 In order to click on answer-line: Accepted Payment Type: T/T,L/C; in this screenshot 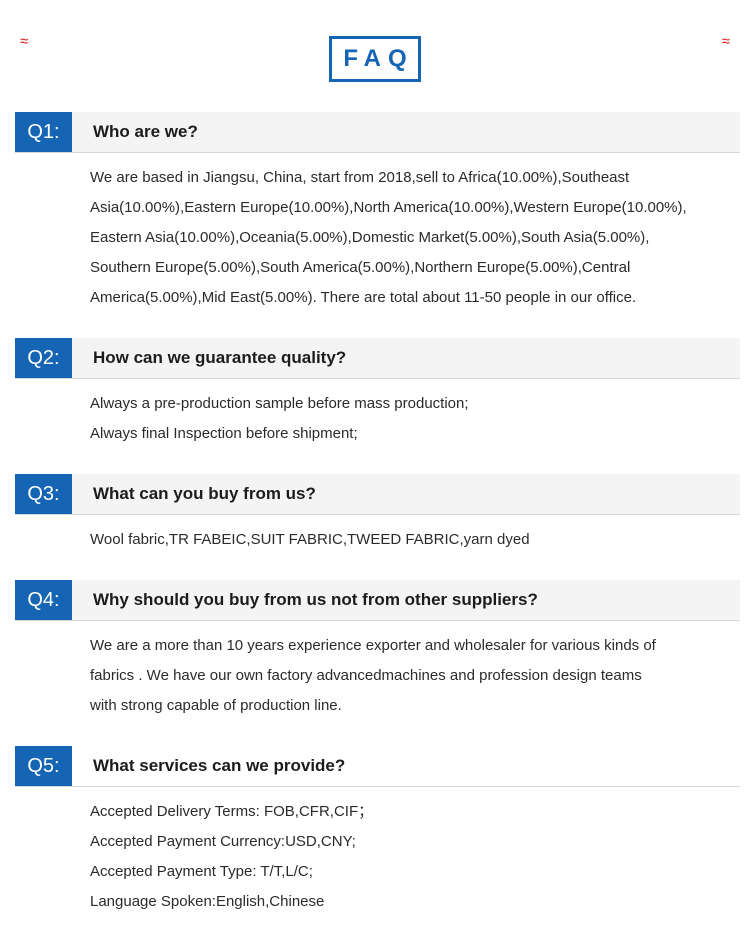, I will do `click(201, 871)`.